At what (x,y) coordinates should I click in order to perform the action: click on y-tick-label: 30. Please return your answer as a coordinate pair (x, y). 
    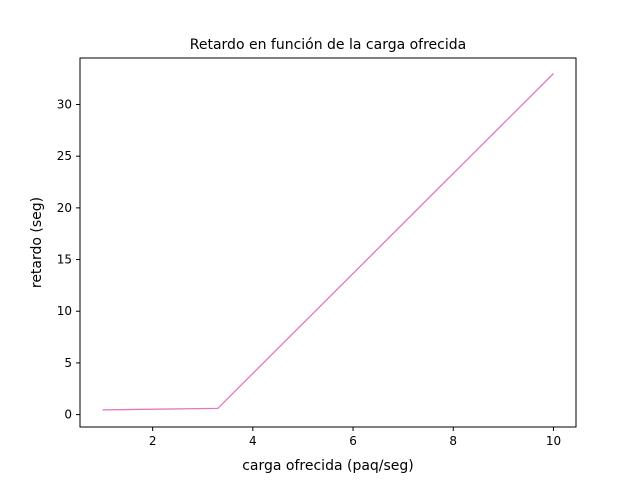
    Looking at the image, I should click on (64, 105).